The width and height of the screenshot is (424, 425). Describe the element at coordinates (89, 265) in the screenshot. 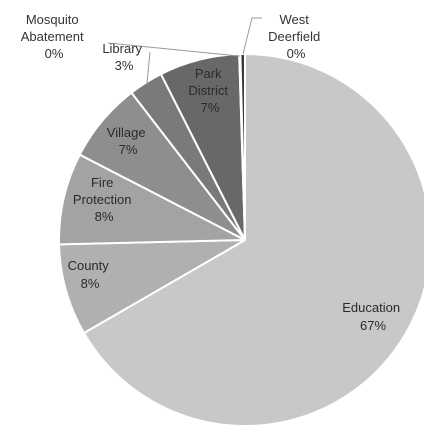

I see `slice-name-county: County` at that location.